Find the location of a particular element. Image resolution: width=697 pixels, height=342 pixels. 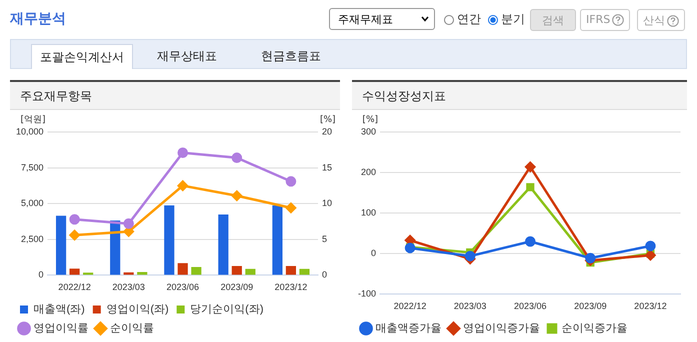

legend-label: 순이익률 is located at coordinates (132, 328).